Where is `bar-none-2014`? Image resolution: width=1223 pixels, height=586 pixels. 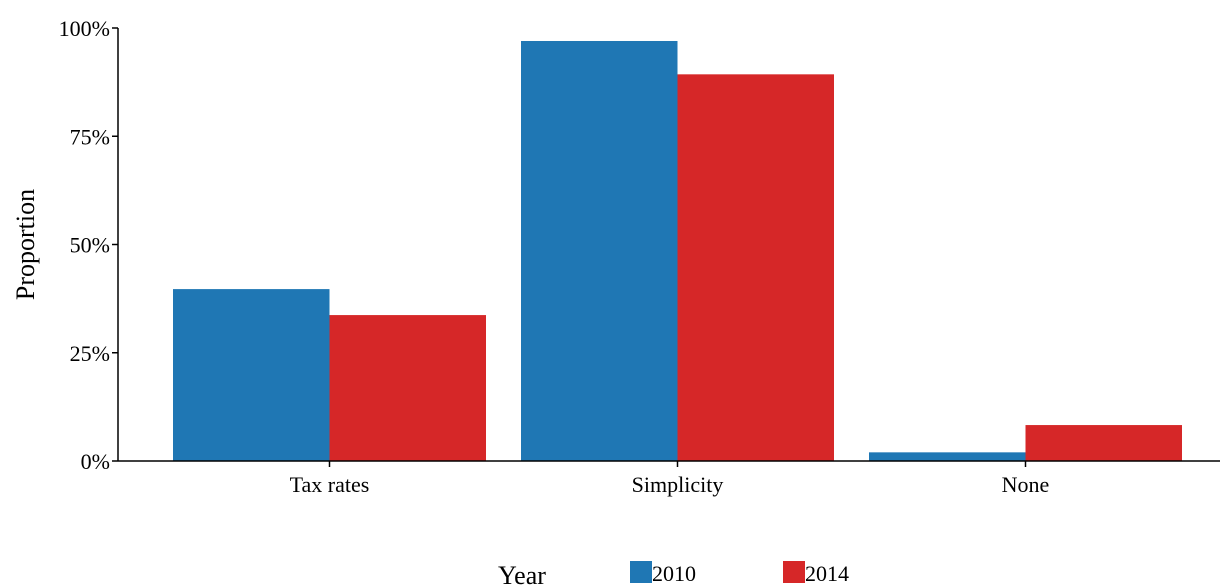
bar-none-2014 is located at coordinates (1103, 443).